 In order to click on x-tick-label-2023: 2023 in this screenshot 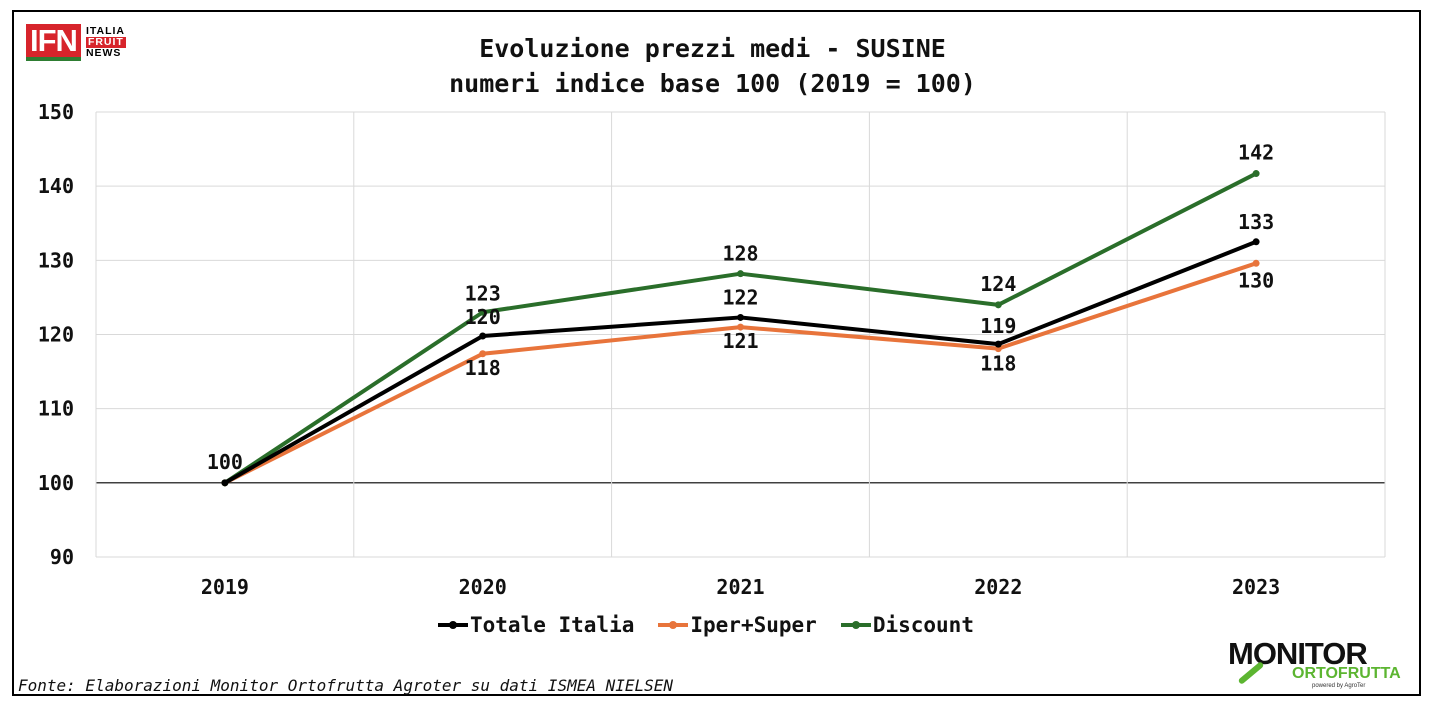, I will do `click(1256, 587)`.